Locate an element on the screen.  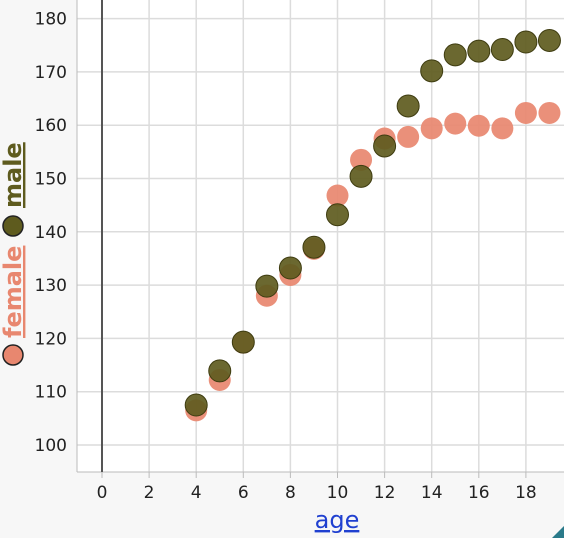
x-tick-label: 14 is located at coordinates (432, 493).